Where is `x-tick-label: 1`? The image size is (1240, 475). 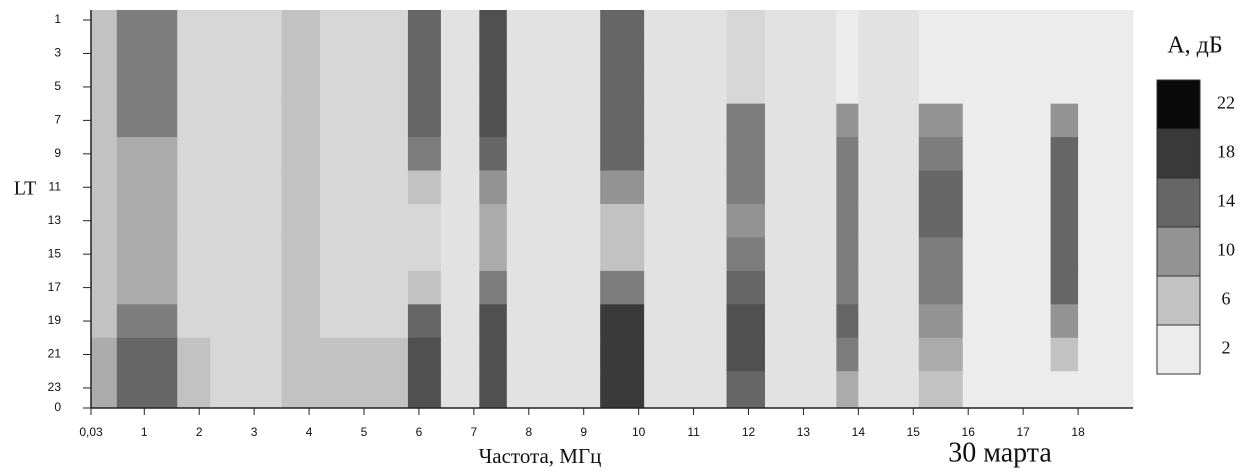
x-tick-label: 1 is located at coordinates (144, 432).